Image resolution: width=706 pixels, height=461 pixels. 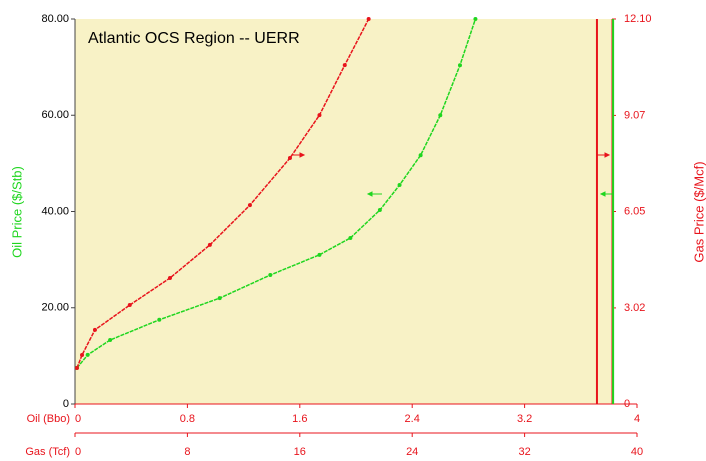 I want to click on x2-axis-label: Gas (Tcf), so click(x=47, y=452).